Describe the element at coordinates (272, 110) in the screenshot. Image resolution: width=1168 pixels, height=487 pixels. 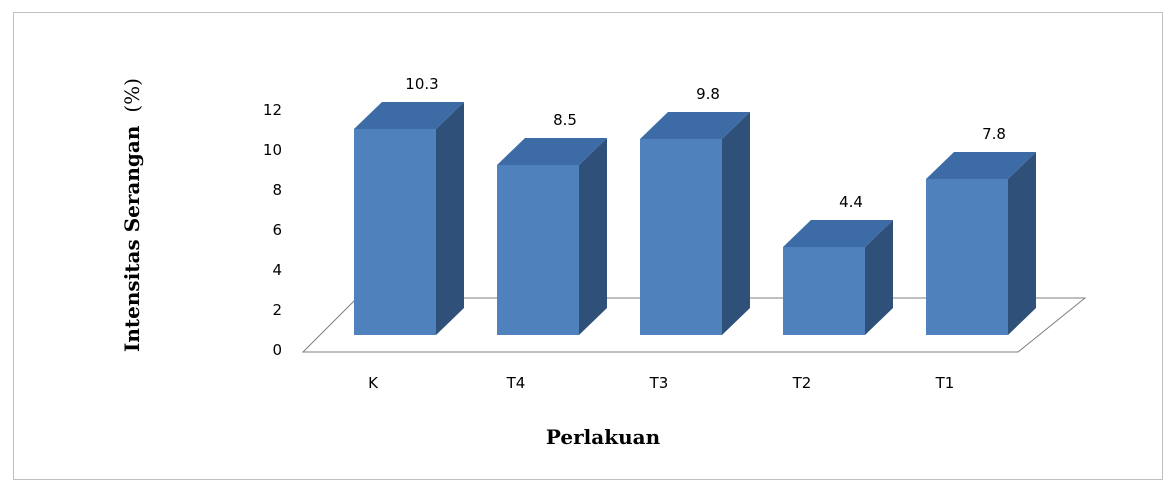
I see `y-tick-label: 12` at that location.